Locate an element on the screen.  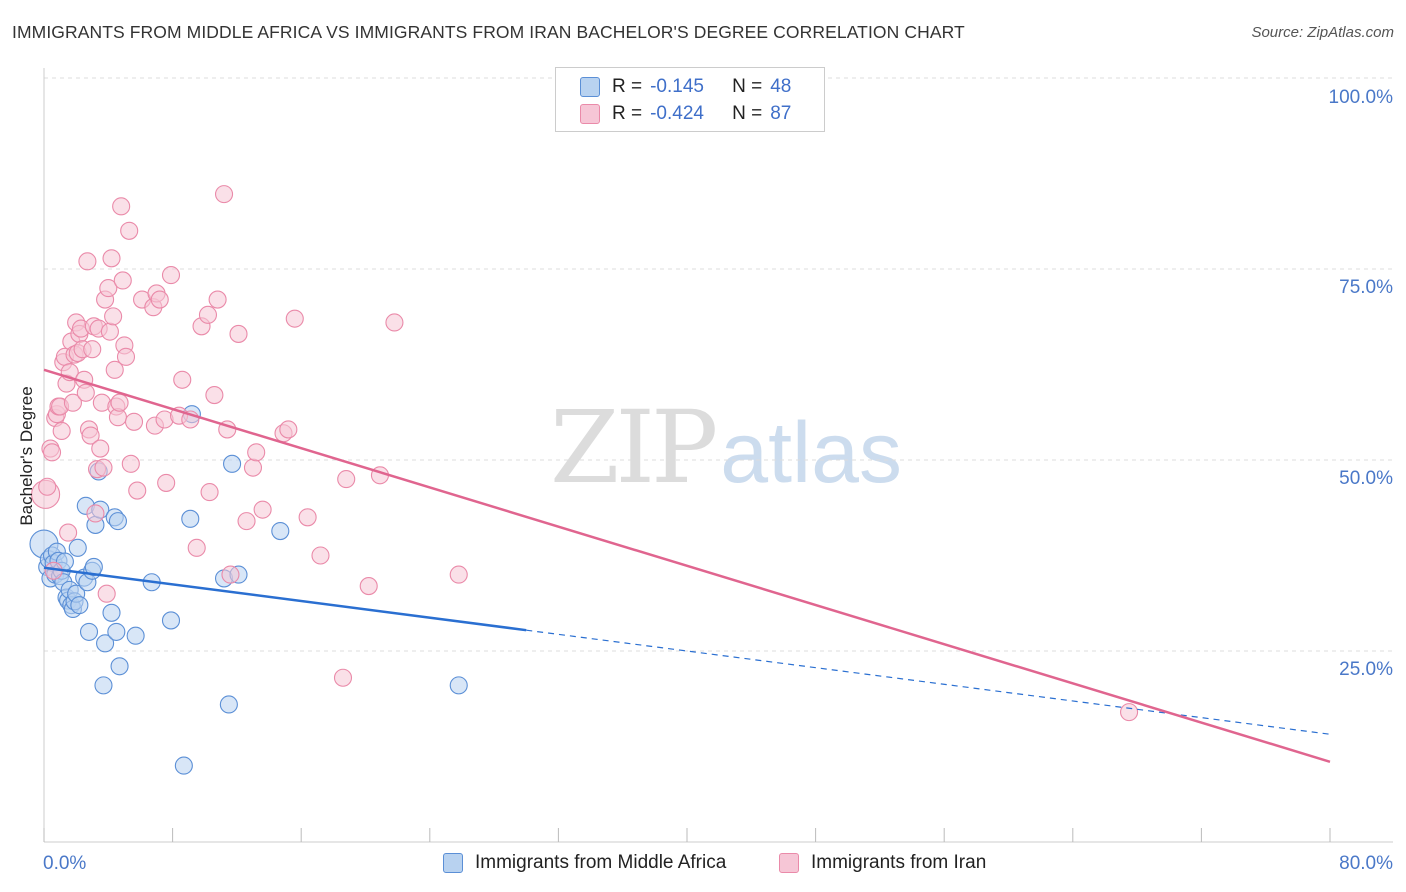
bottom-legend-middle-africa: Immigrants from Middle Africa is located at coordinates (584, 863).